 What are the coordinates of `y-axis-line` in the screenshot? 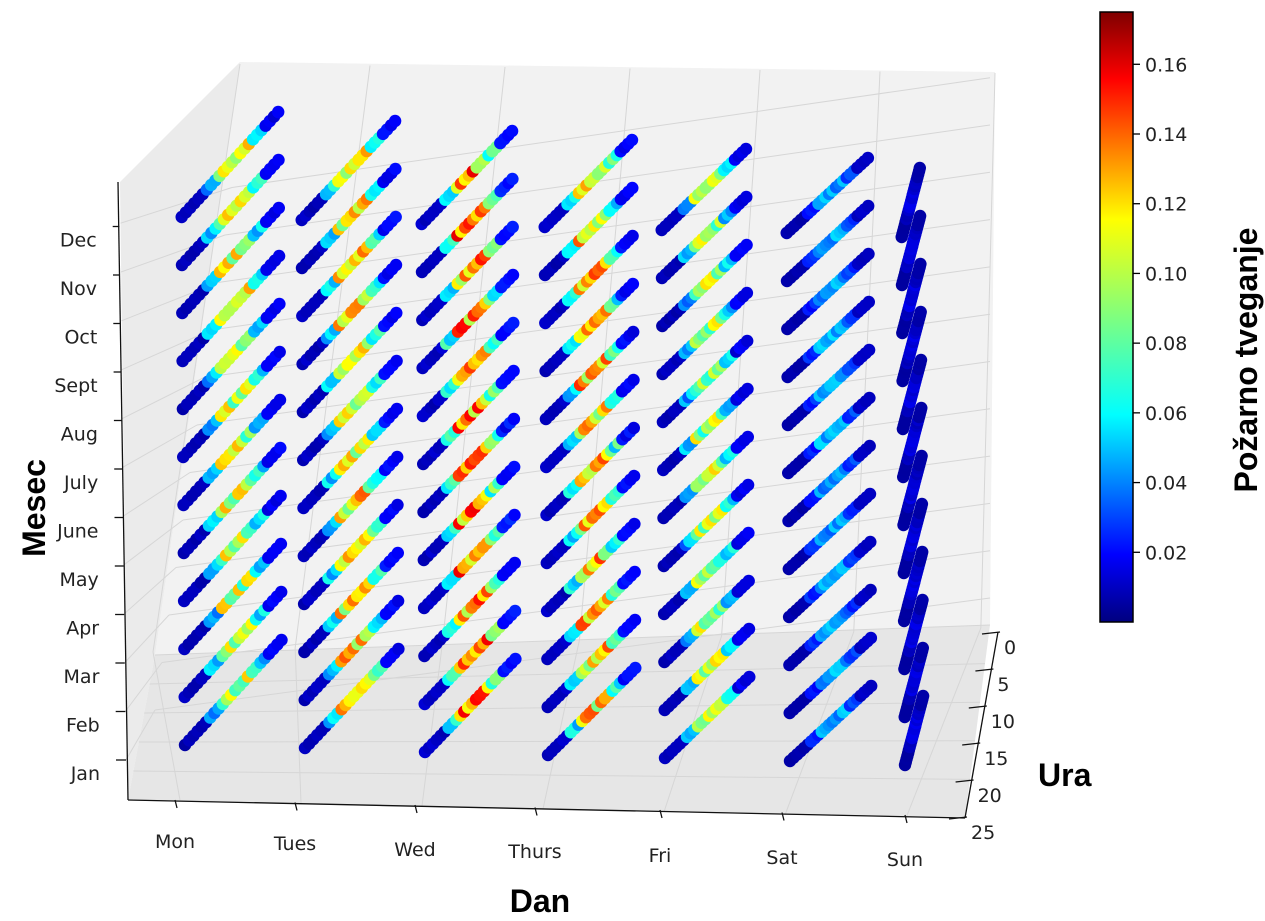 It's located at (981, 725).